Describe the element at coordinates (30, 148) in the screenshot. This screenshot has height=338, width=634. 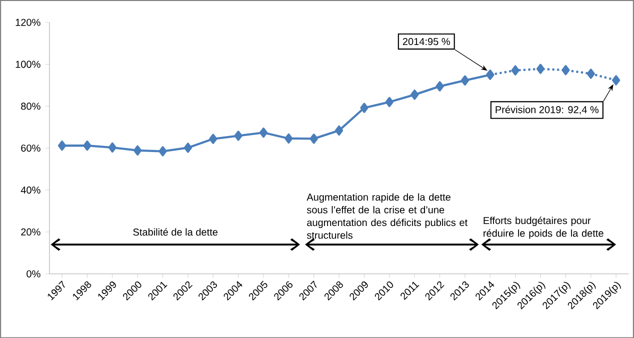
I see `y-tick-label: 60%` at that location.